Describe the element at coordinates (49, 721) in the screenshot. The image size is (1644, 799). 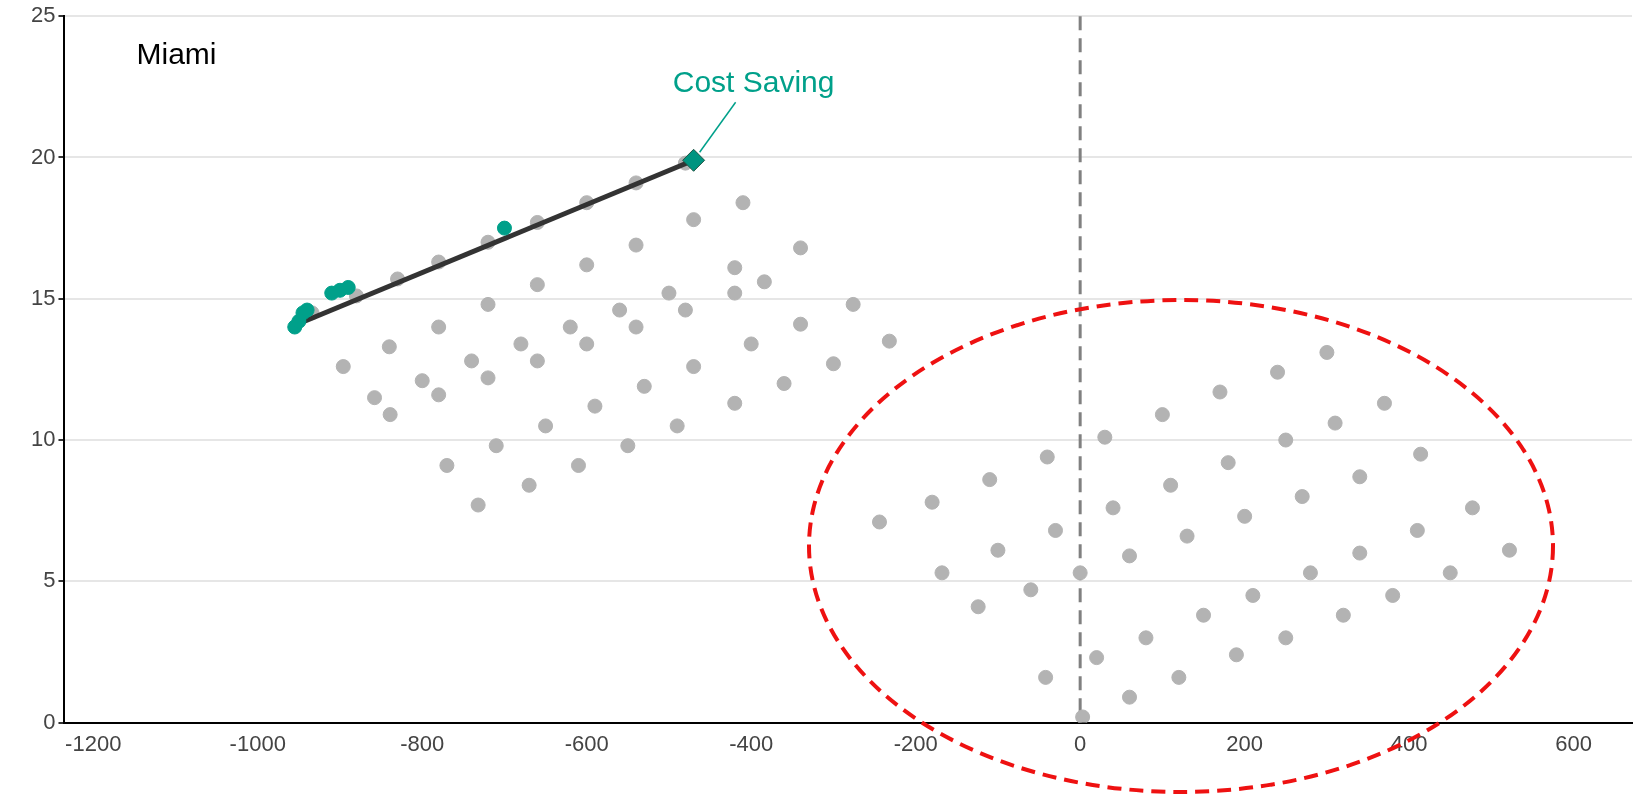
I see `y-tick-label: 0` at that location.